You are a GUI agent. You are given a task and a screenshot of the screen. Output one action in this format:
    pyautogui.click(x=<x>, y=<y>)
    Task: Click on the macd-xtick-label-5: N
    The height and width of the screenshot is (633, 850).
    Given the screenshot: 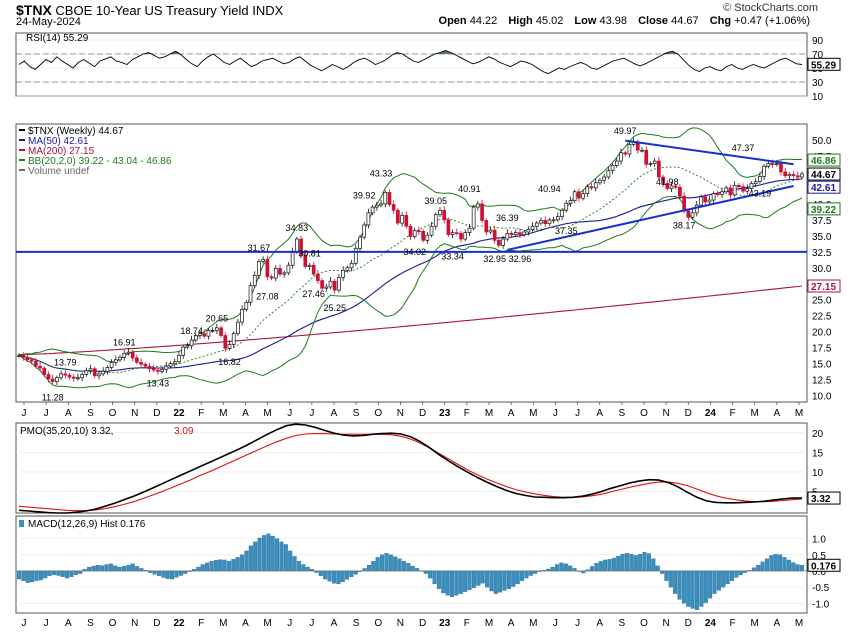 What is the action you would take?
    pyautogui.click(x=134, y=623)
    